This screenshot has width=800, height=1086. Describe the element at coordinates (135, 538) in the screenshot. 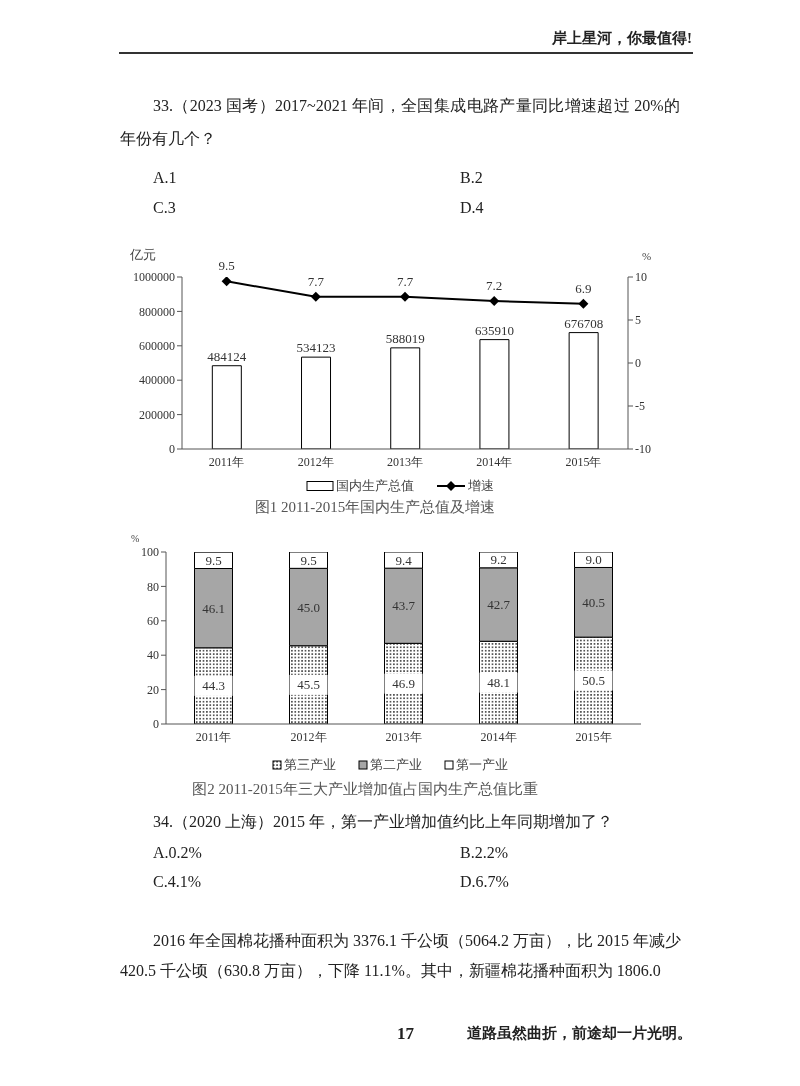

I see `y-axis-title: %` at that location.